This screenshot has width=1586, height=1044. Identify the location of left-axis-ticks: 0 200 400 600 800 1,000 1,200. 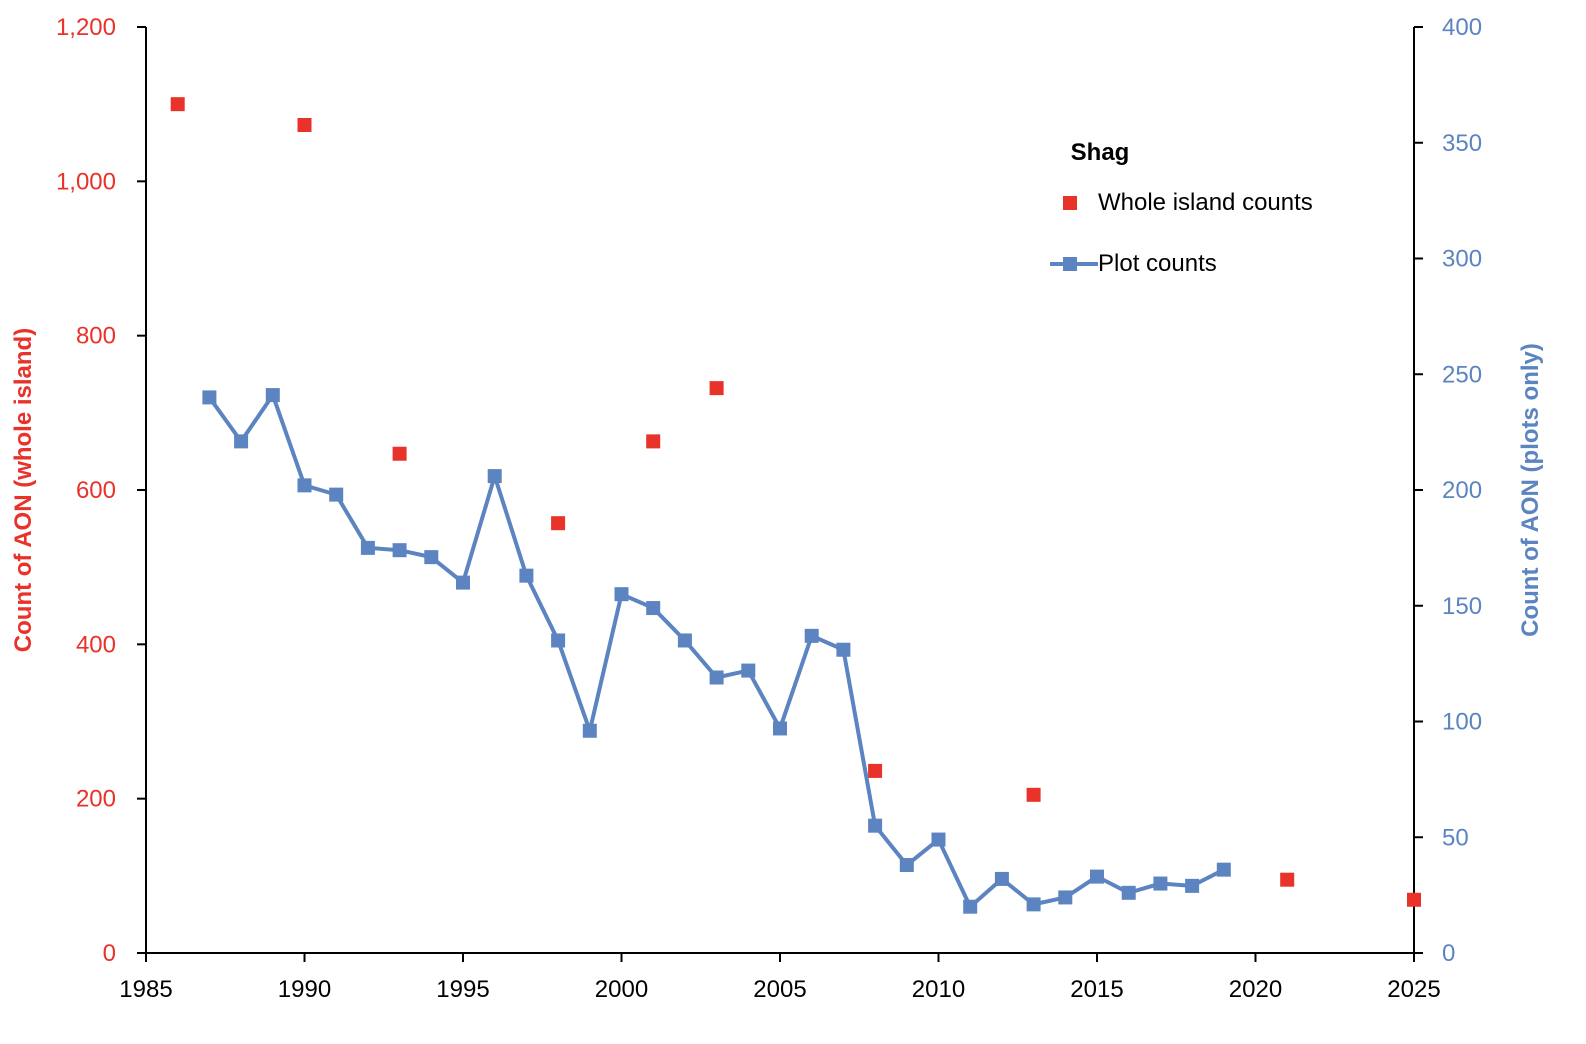
(101, 490).